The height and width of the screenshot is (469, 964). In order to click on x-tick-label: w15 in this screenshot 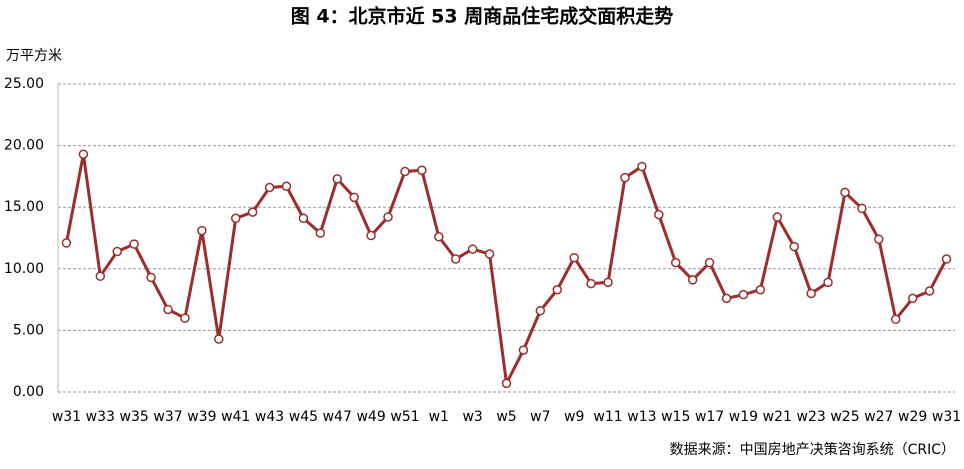, I will do `click(675, 417)`.